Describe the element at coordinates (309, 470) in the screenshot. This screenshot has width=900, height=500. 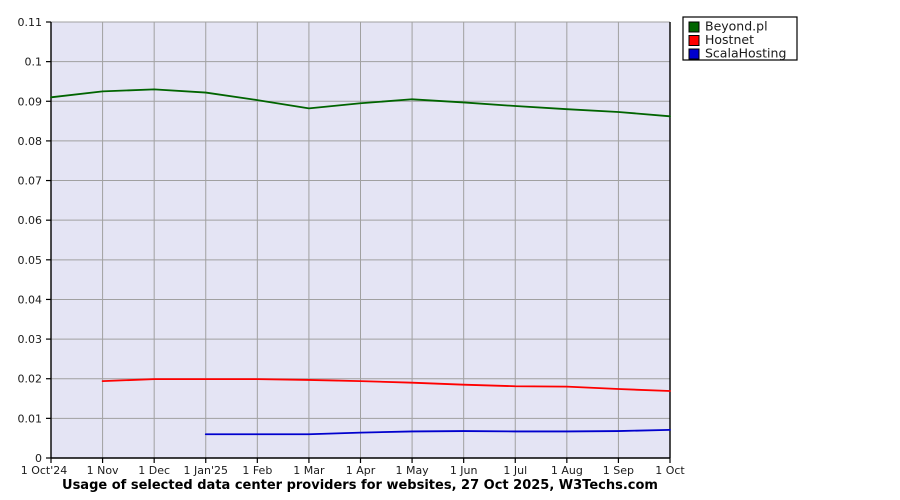
I see `x-axis-tick-label: 1 Mar` at that location.